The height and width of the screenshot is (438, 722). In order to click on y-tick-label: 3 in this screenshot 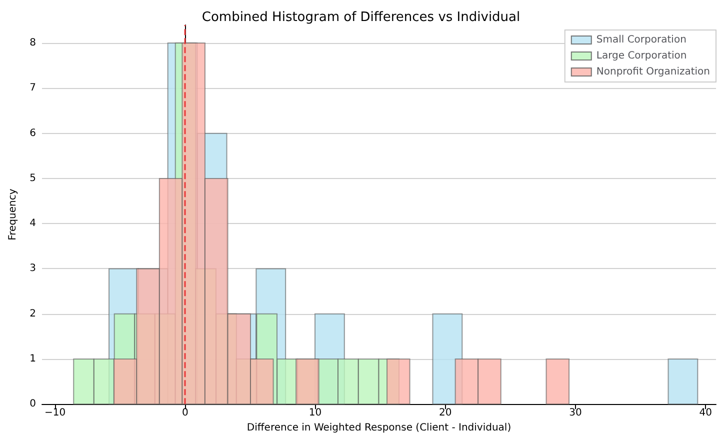, I will do `click(33, 268)`.